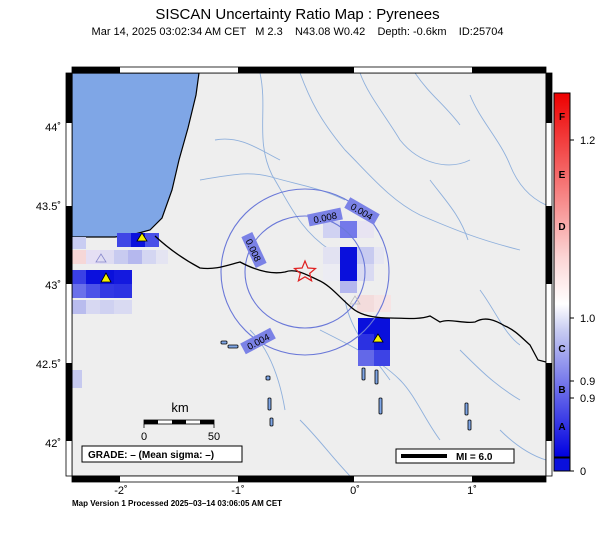 This screenshot has height=543, width=595. What do you see at coordinates (53, 444) in the screenshot?
I see `lat-tick-label: 42˚` at bounding box center [53, 444].